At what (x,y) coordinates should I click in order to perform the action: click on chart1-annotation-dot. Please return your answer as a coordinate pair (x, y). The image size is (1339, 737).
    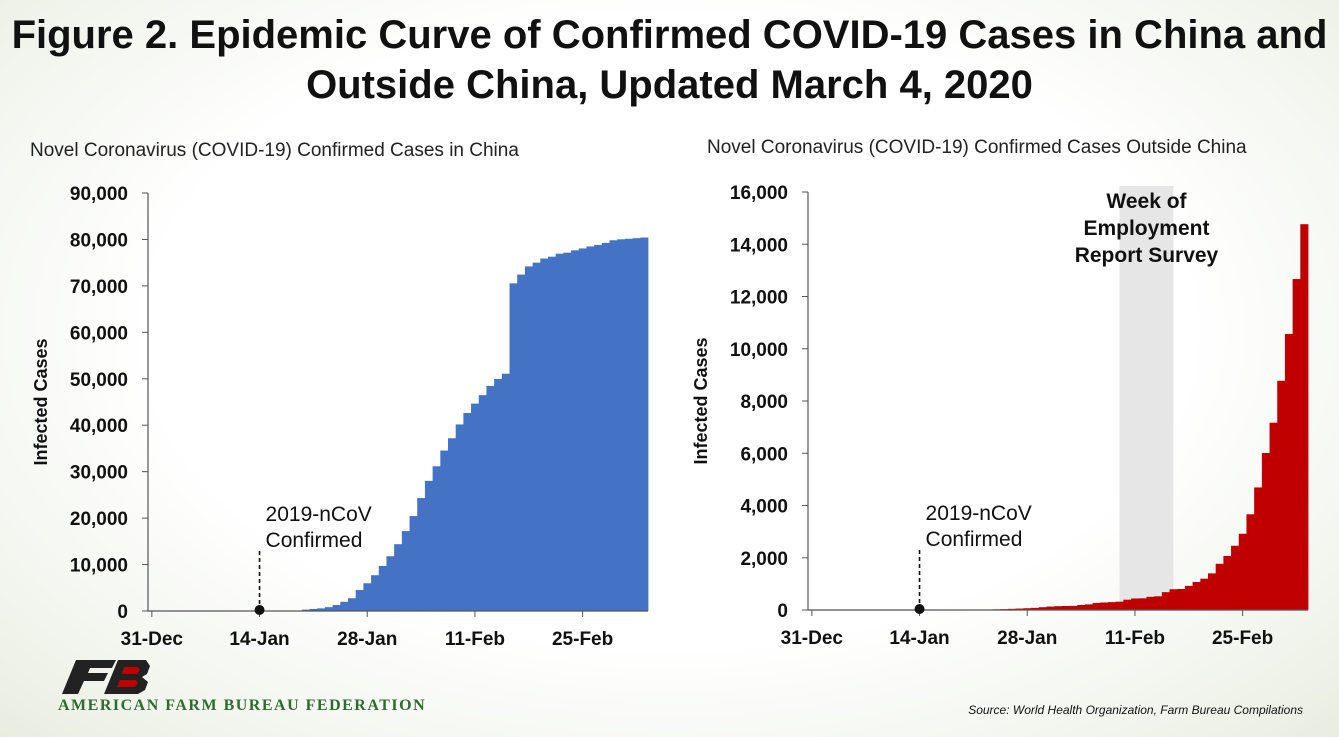
    Looking at the image, I should click on (919, 609).